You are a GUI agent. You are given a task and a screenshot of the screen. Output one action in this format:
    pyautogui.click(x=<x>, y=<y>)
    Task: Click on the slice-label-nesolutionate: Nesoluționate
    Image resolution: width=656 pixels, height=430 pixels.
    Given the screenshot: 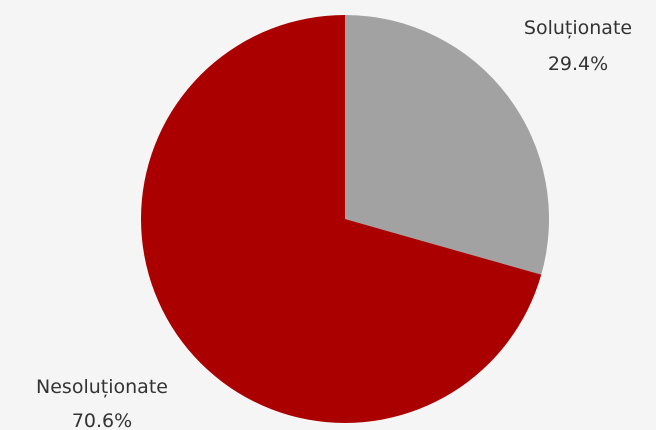 What is the action you would take?
    pyautogui.click(x=102, y=387)
    